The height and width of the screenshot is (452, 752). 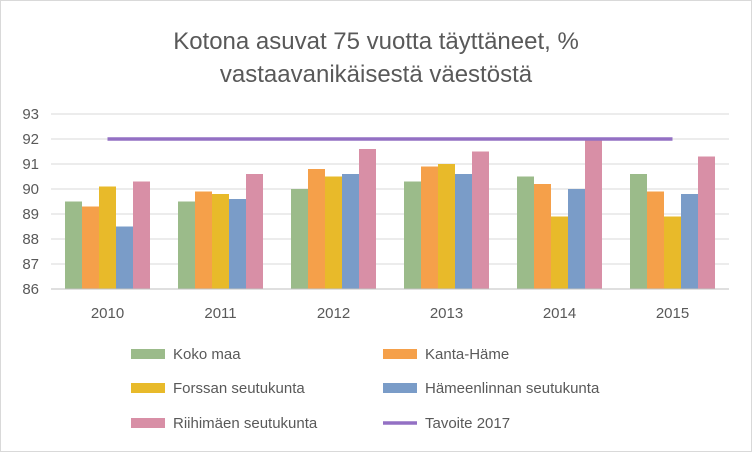 What do you see at coordinates (90, 247) in the screenshot?
I see `bar-kanta-h-me-2010` at bounding box center [90, 247].